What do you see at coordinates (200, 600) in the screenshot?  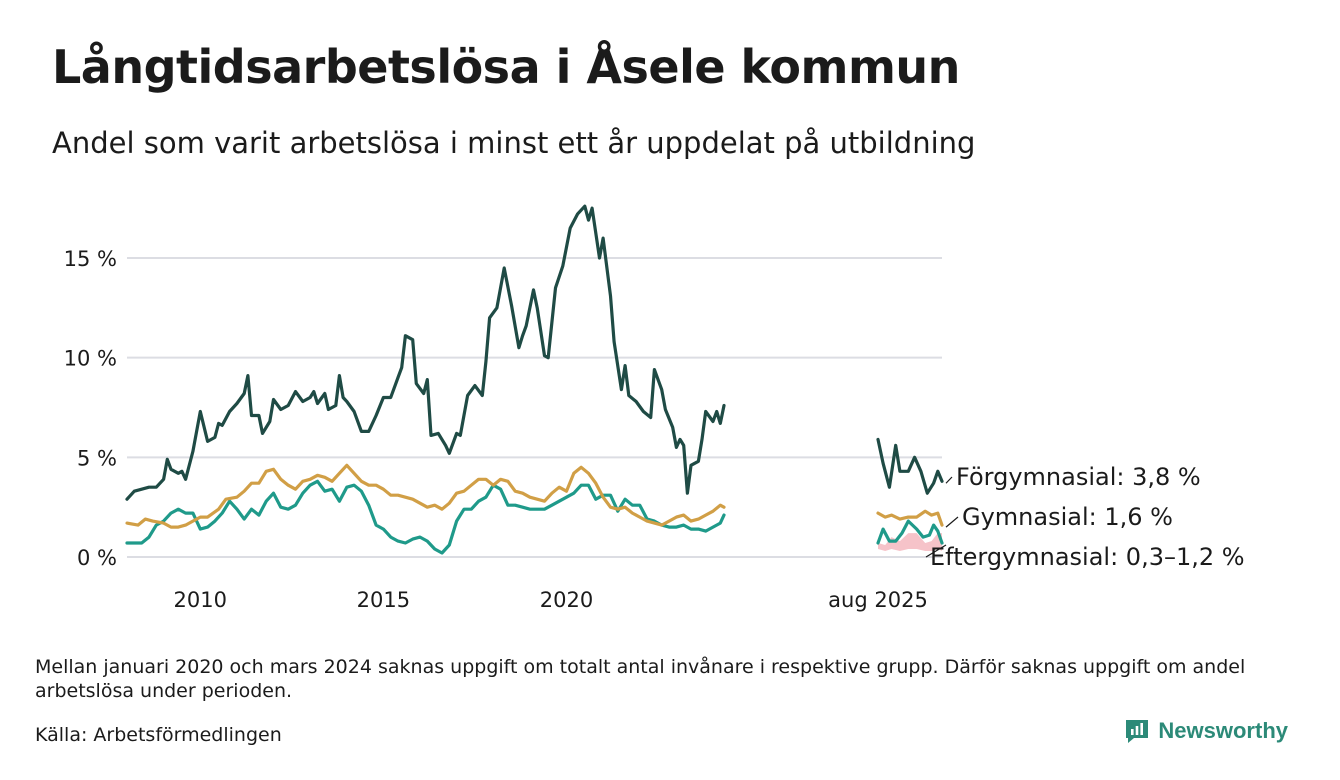 I see `x-tick-label: 2010` at bounding box center [200, 600].